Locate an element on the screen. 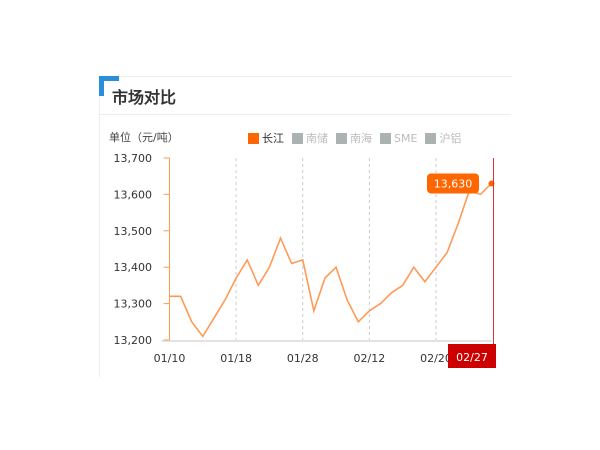 The height and width of the screenshot is (450, 600). legend-label: 南储 is located at coordinates (317, 138).